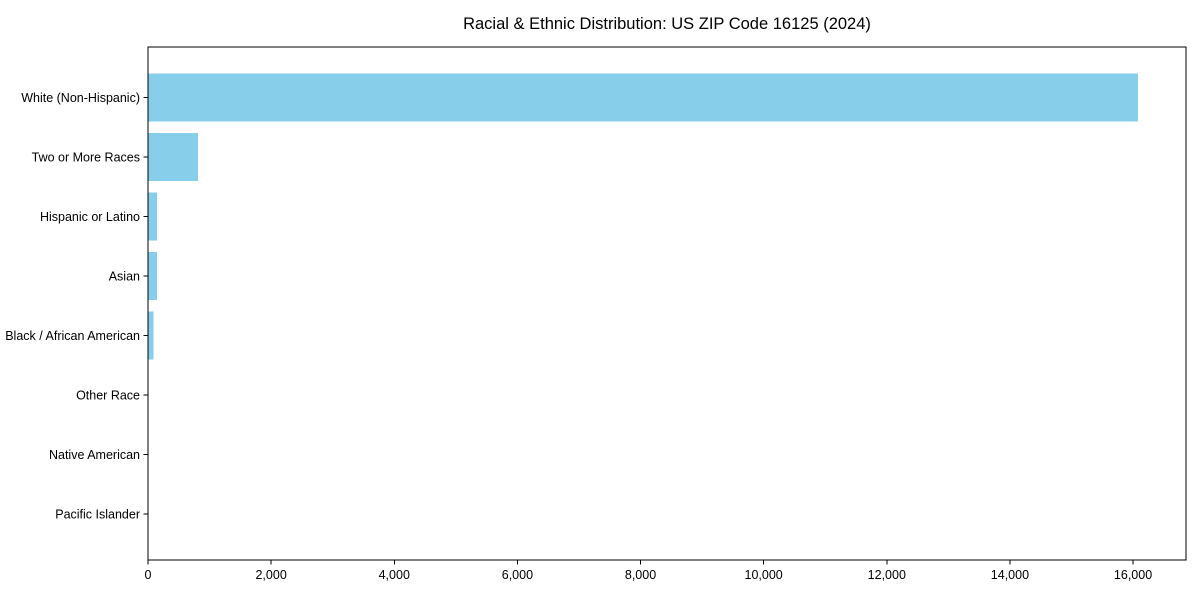 Image resolution: width=1200 pixels, height=600 pixels. Describe the element at coordinates (1010, 575) in the screenshot. I see `x-tick-label-7: 14,000` at that location.